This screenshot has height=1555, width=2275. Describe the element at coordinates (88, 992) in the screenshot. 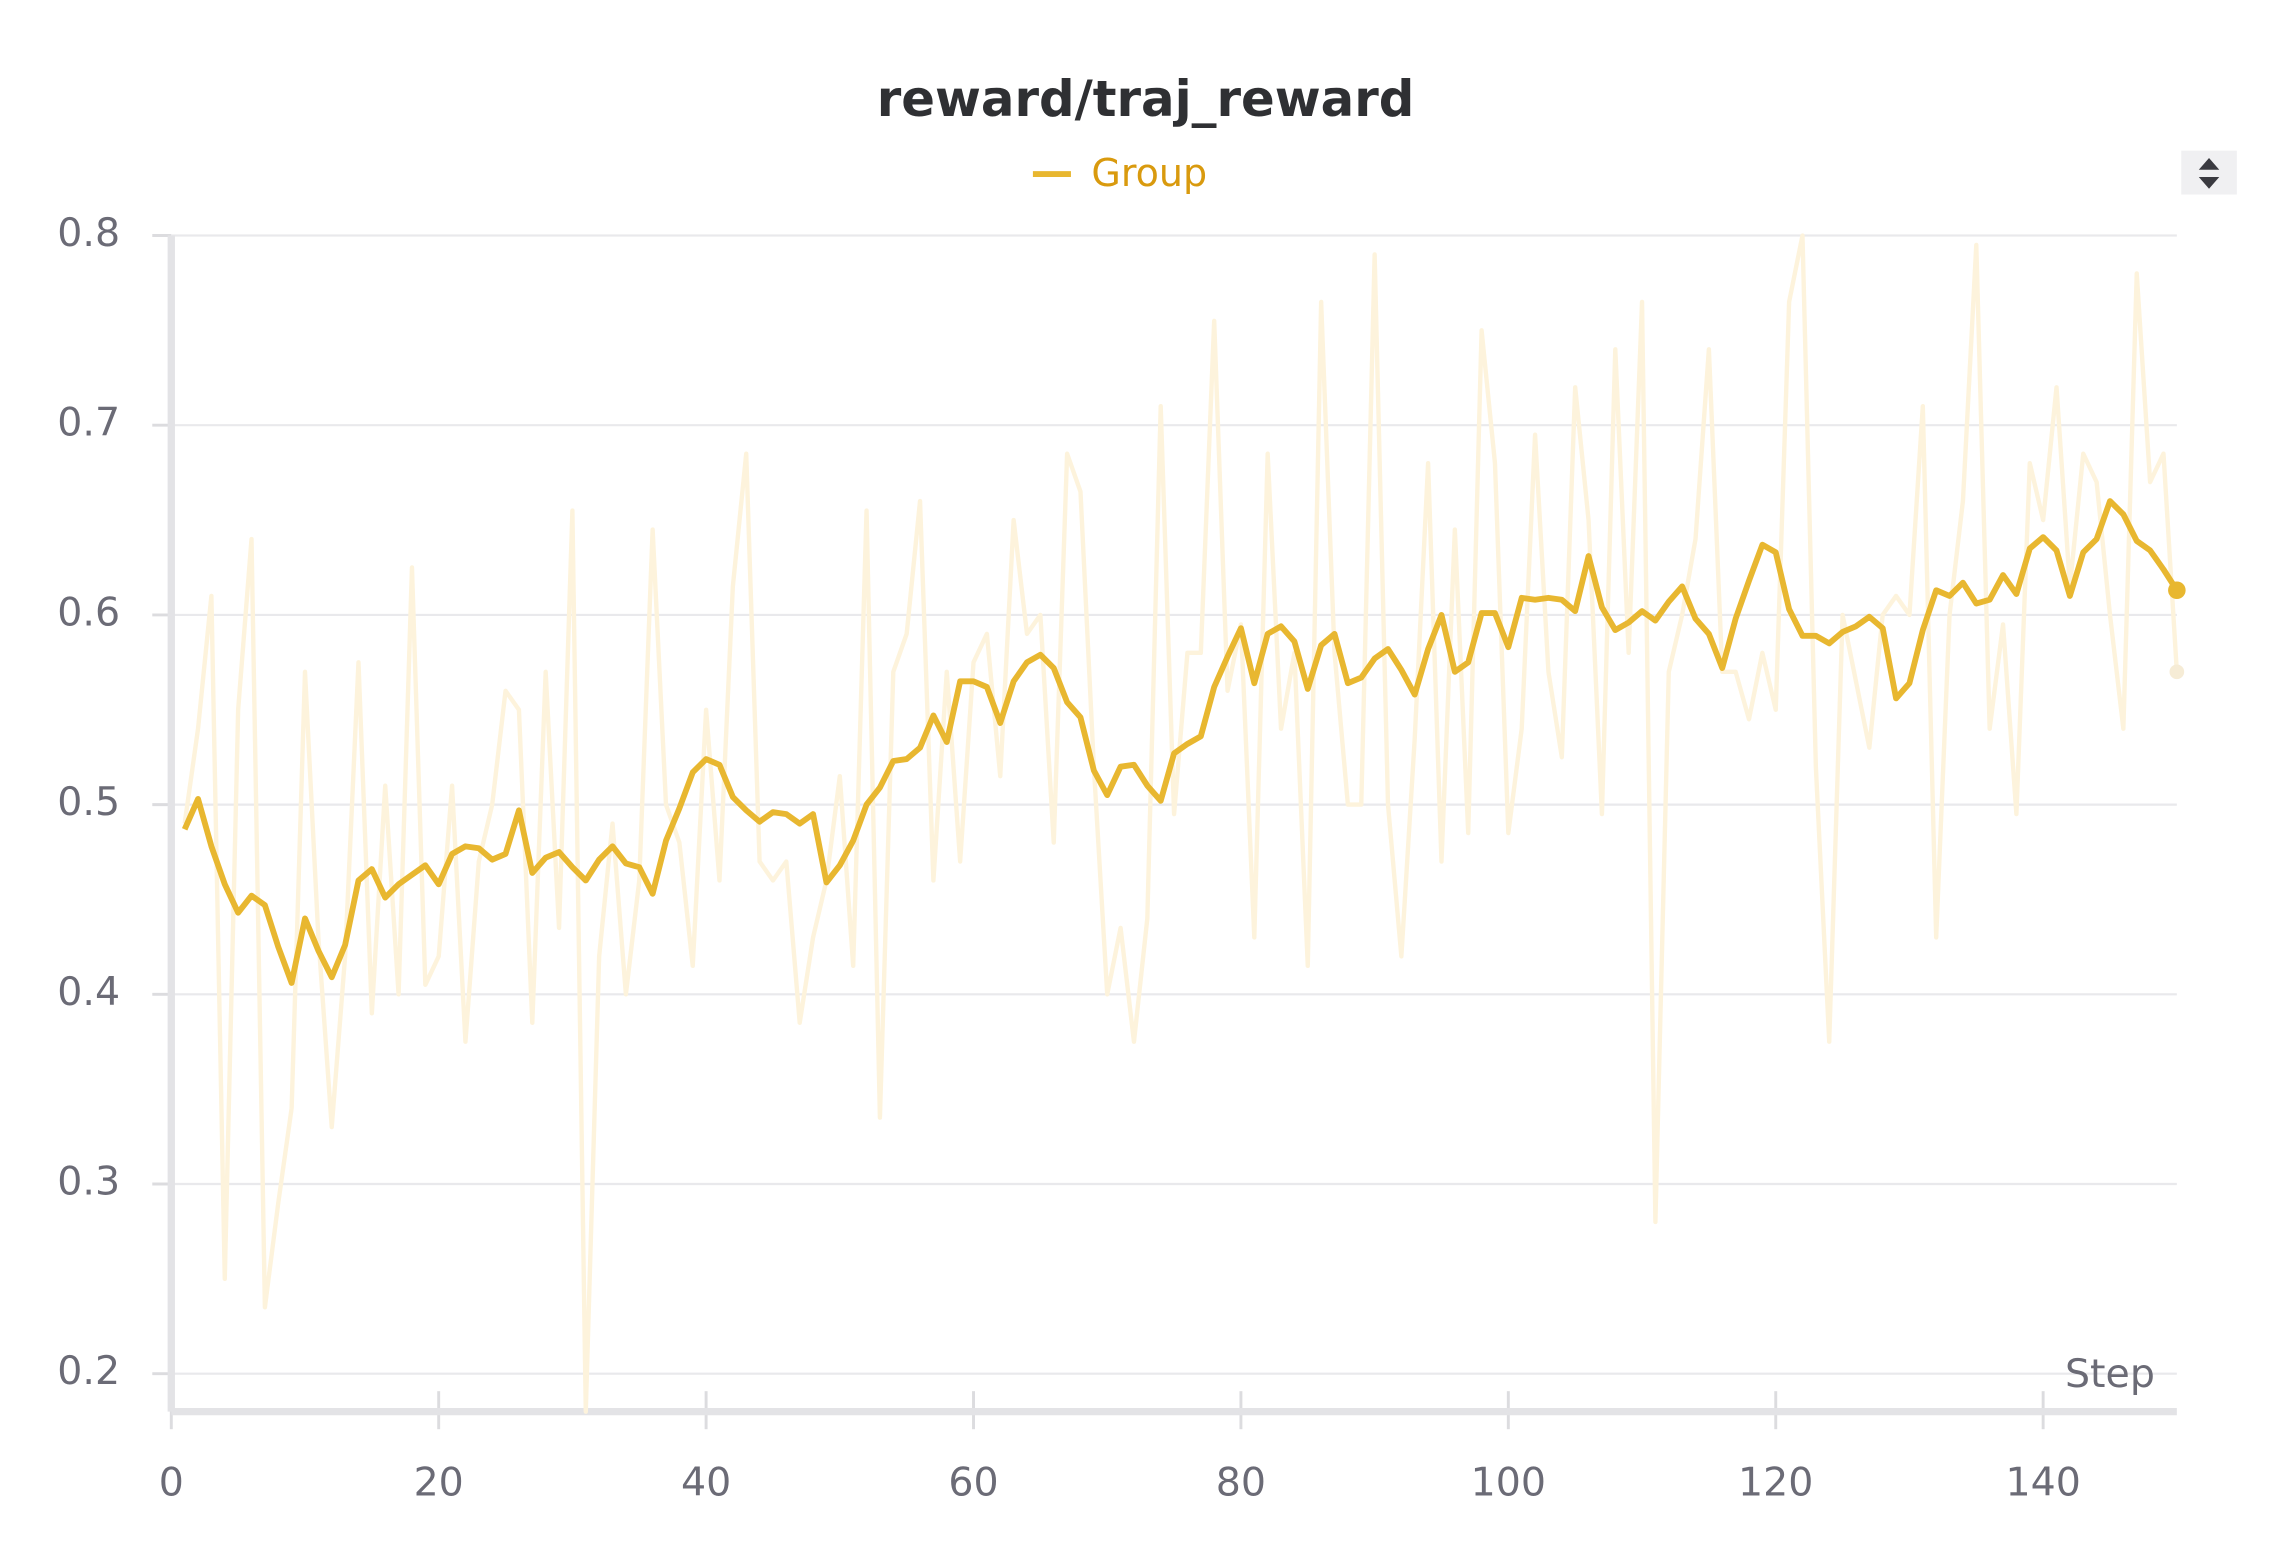

I see `y-tick-label: 0.4` at that location.